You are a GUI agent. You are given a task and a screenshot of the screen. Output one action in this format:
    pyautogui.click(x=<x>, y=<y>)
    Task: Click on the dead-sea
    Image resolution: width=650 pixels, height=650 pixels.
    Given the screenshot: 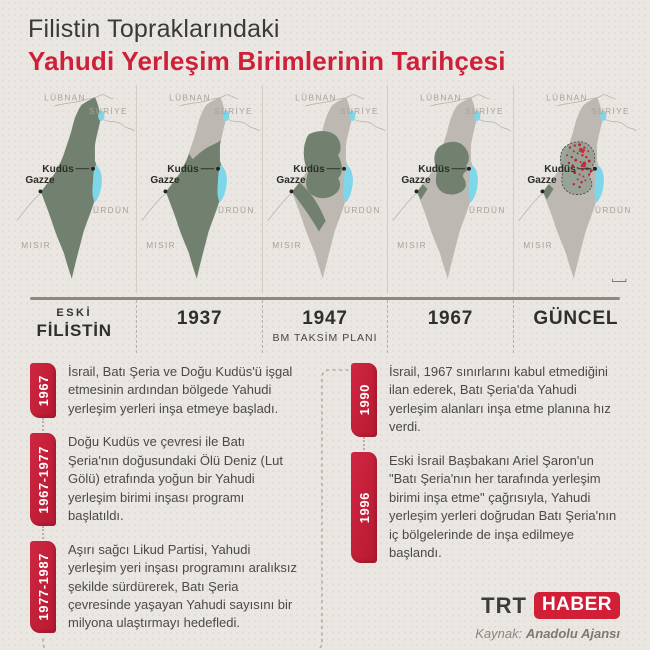 What is the action you would take?
    pyautogui.click(x=348, y=184)
    